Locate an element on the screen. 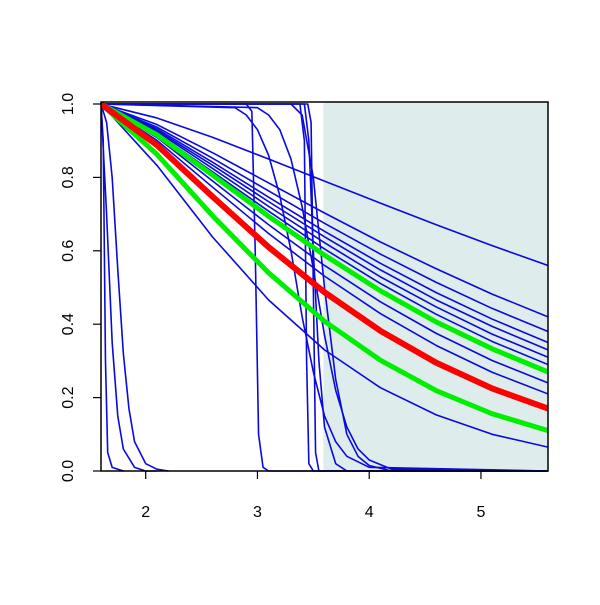 This screenshot has height=605, width=600. y-tick-label: 1.0 is located at coordinates (68, 104).